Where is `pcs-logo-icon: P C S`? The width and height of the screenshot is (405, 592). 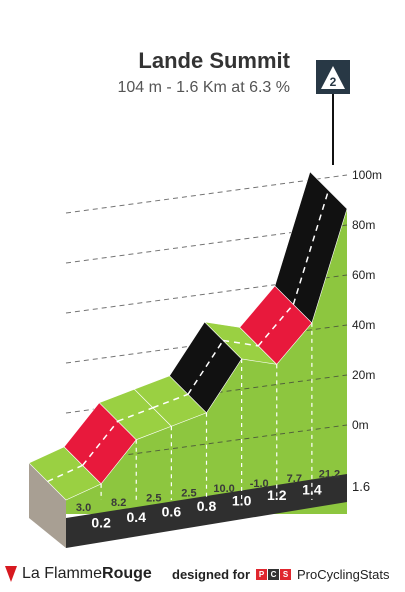
pcs-logo-icon: P C S is located at coordinates (274, 574).